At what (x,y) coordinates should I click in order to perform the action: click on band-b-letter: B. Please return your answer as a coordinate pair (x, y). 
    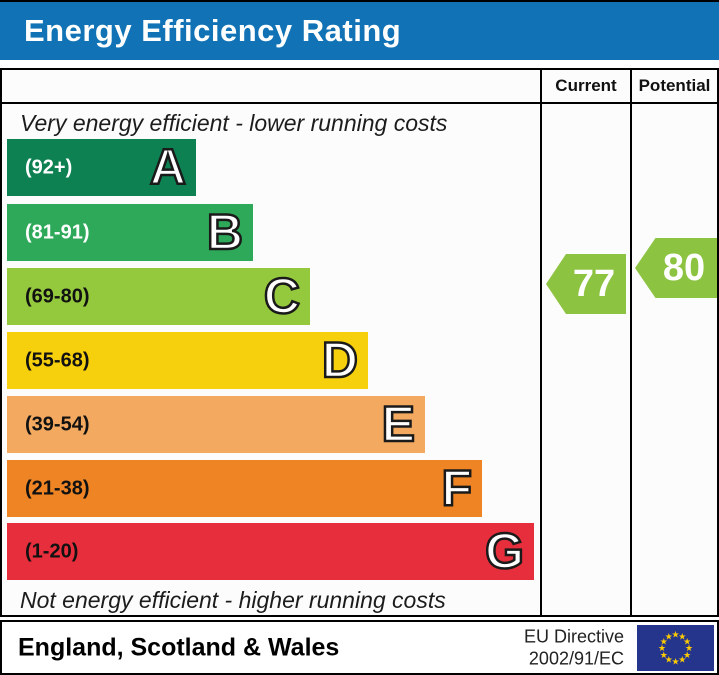
    Looking at the image, I should click on (225, 231).